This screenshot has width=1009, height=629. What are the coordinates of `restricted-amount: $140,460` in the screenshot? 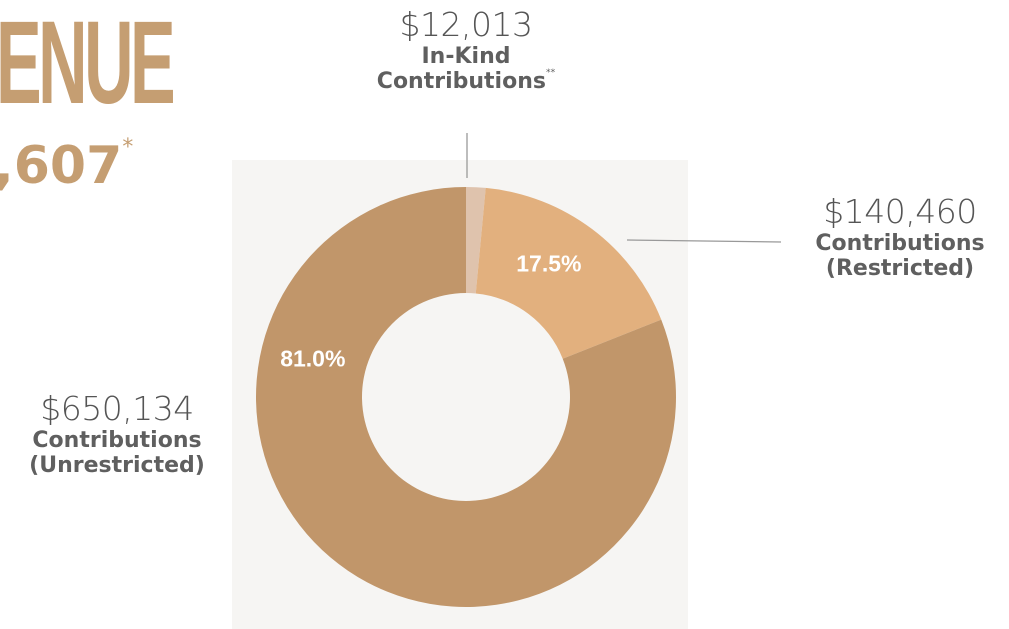 It's located at (900, 211).